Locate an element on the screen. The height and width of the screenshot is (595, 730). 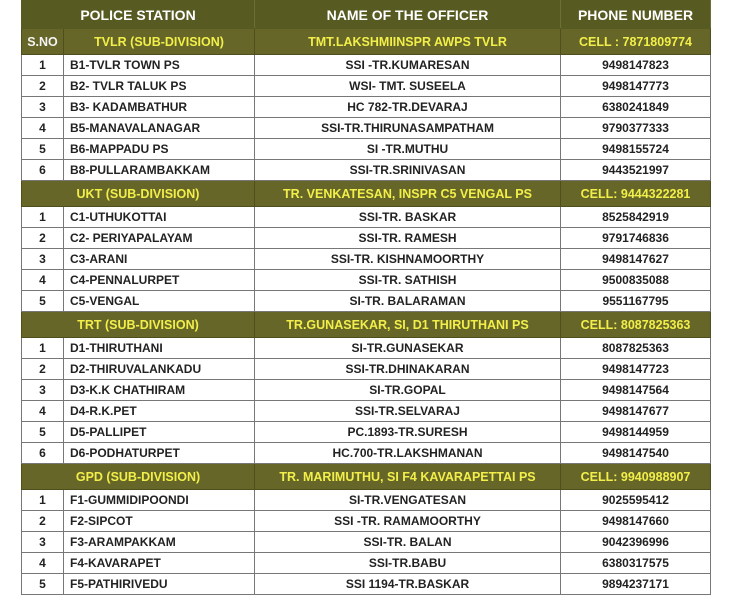
phone-number: 9500835088 is located at coordinates (635, 280).